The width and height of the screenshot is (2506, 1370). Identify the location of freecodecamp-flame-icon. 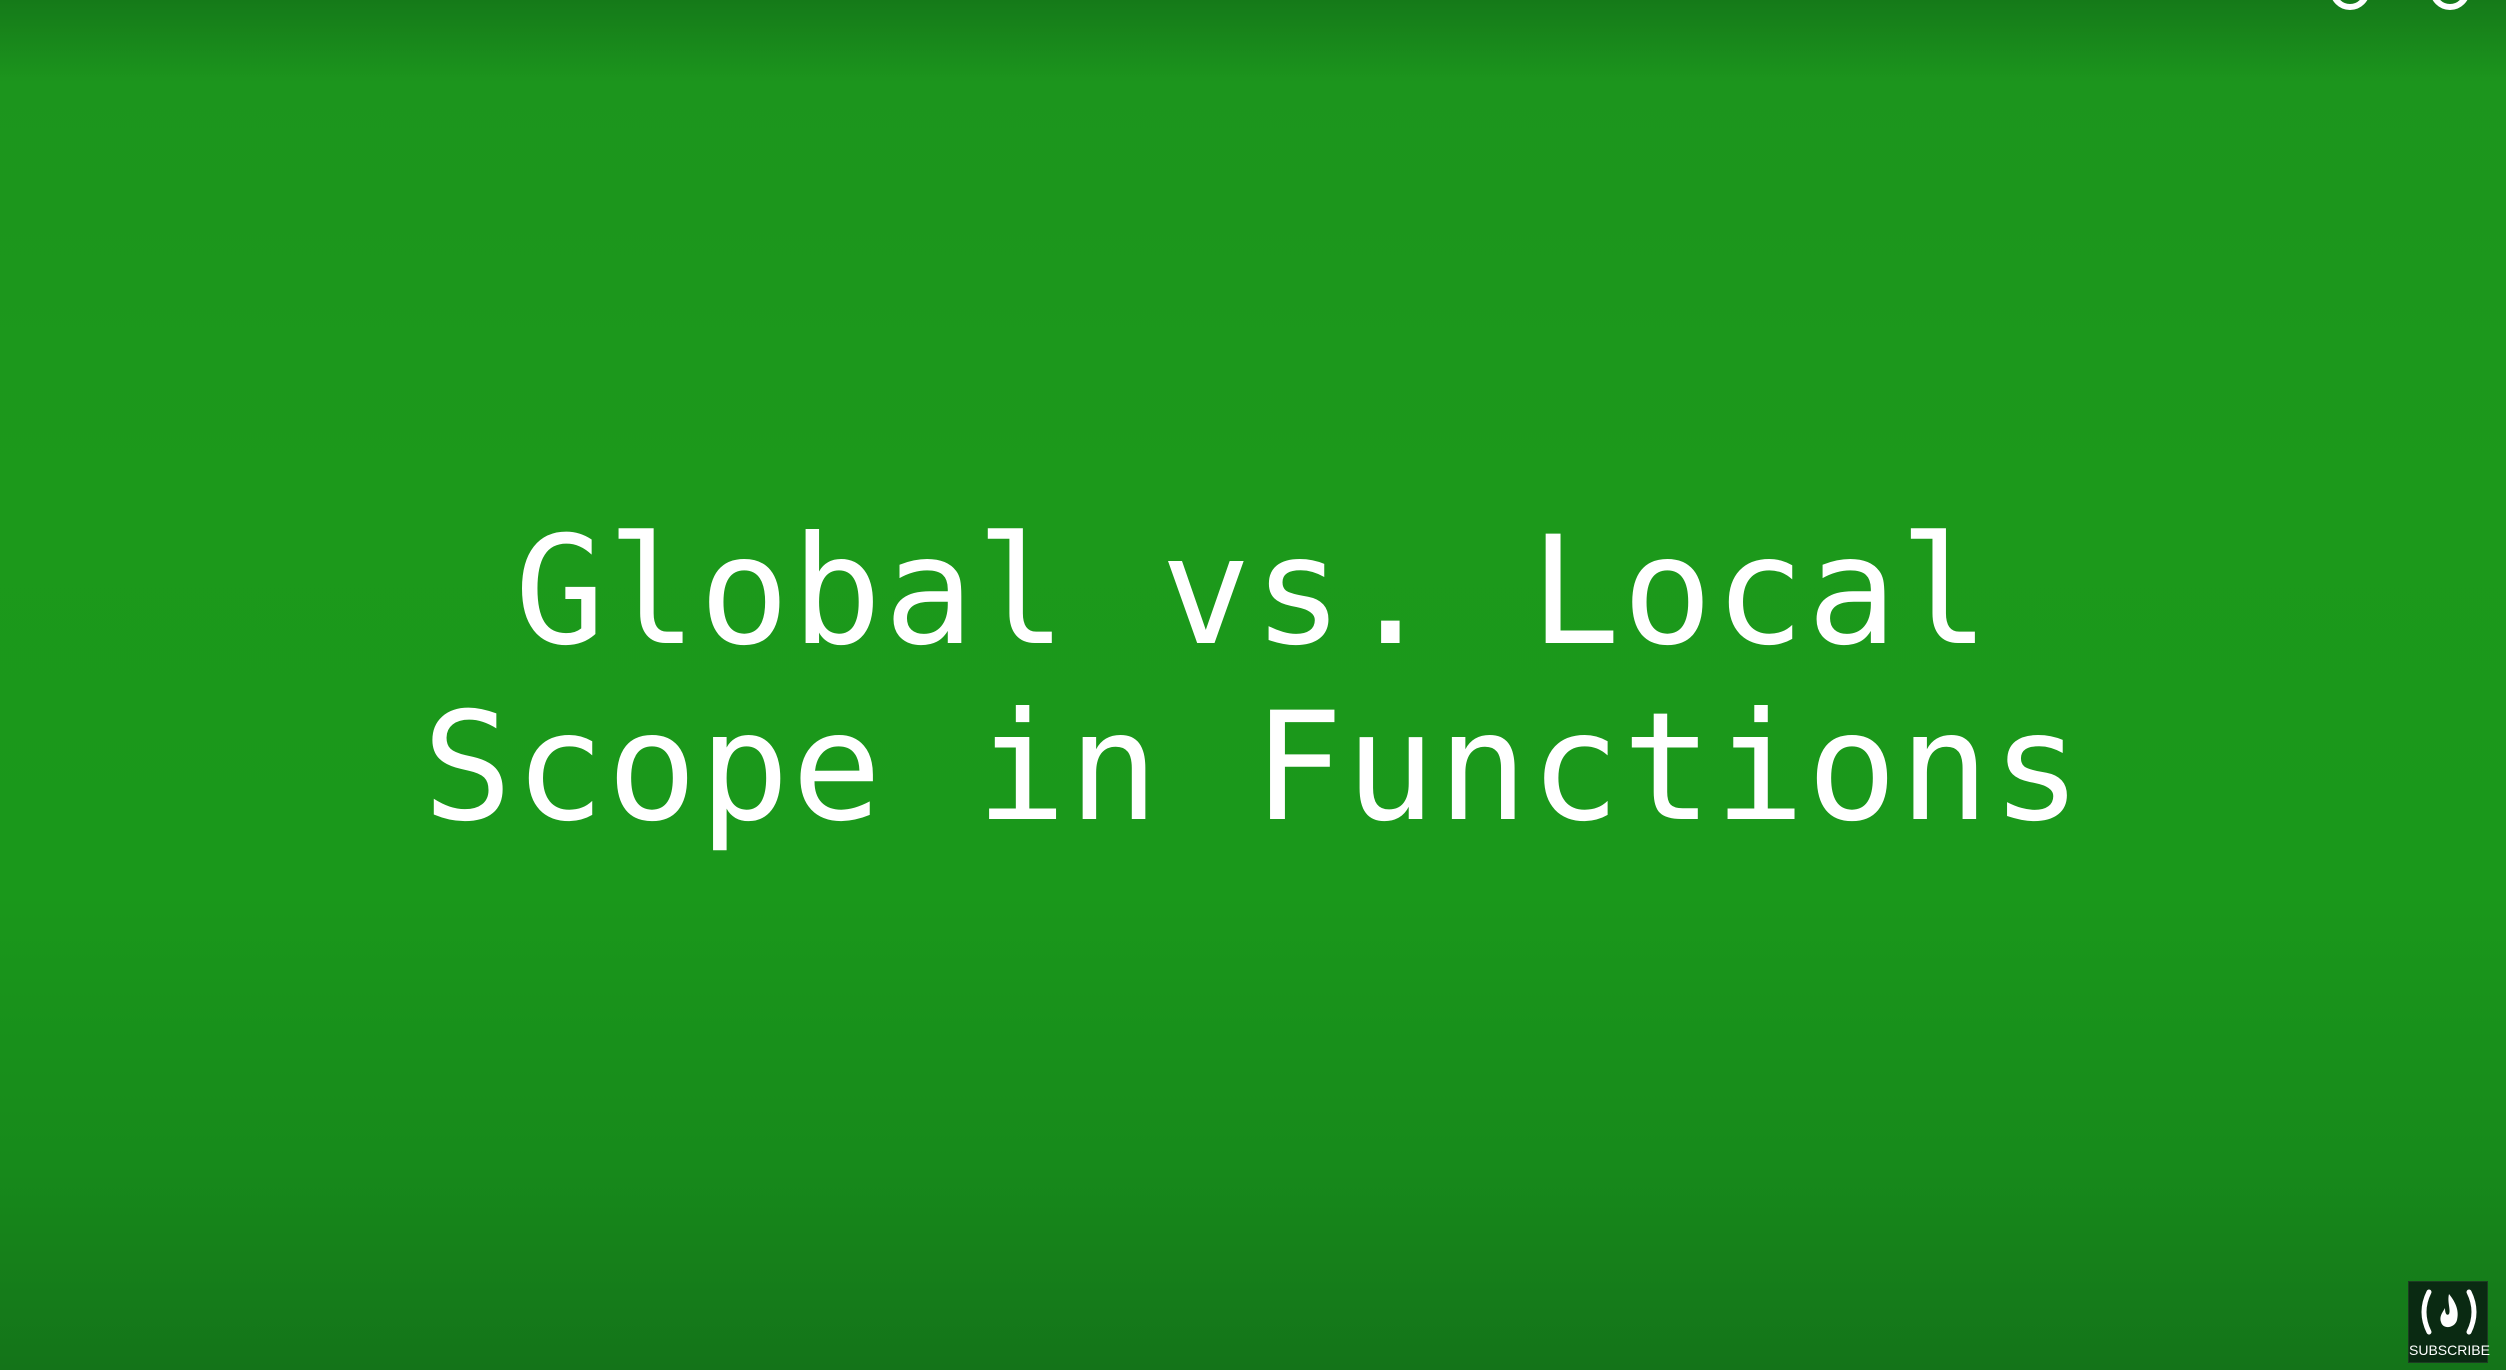
(2449, 1312).